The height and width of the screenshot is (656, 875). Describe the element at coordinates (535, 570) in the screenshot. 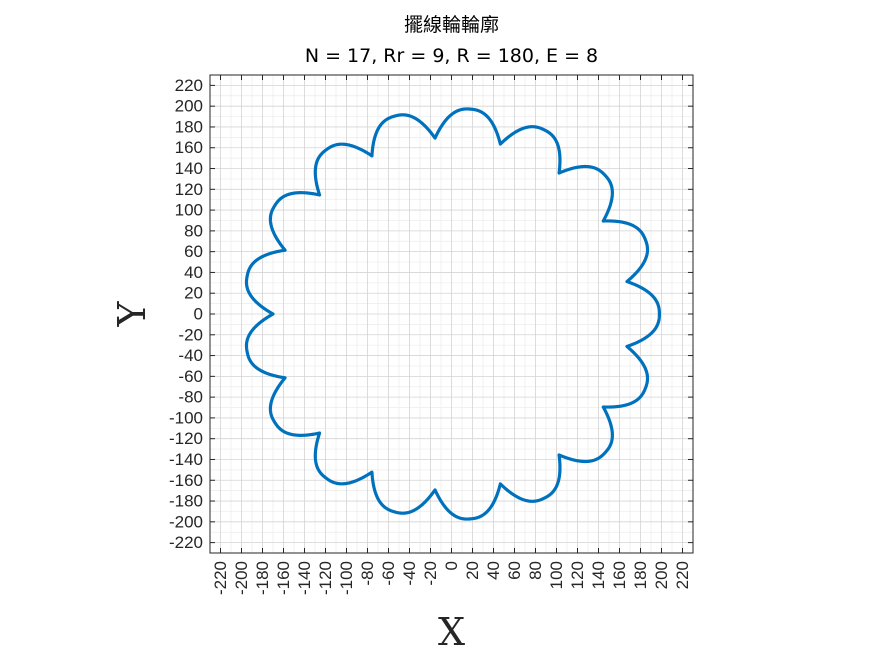

I see `x-tick-label: 80` at that location.